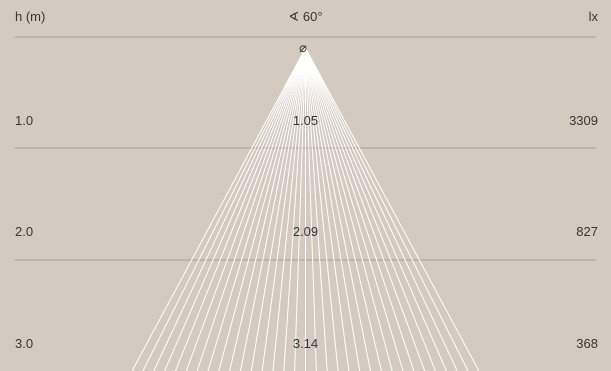 This screenshot has width=611, height=371. I want to click on diameter-value-row-2: 2.09, so click(305, 231).